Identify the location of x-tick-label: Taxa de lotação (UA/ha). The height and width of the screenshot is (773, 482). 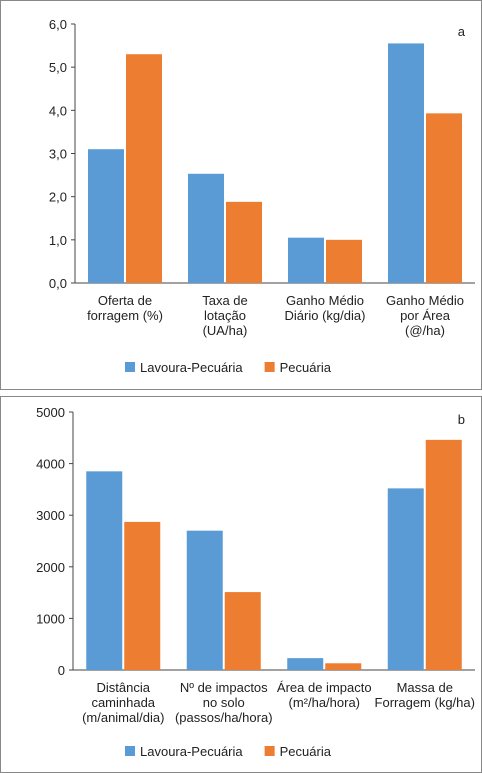
(225, 315).